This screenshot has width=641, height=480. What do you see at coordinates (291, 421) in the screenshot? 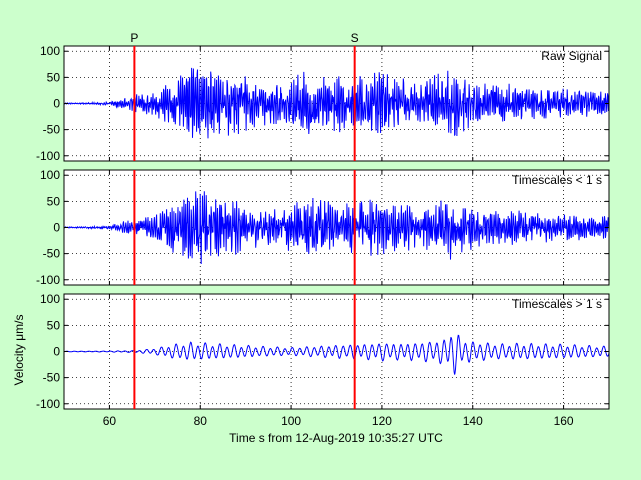
I see `x-tick-label: 100` at bounding box center [291, 421].